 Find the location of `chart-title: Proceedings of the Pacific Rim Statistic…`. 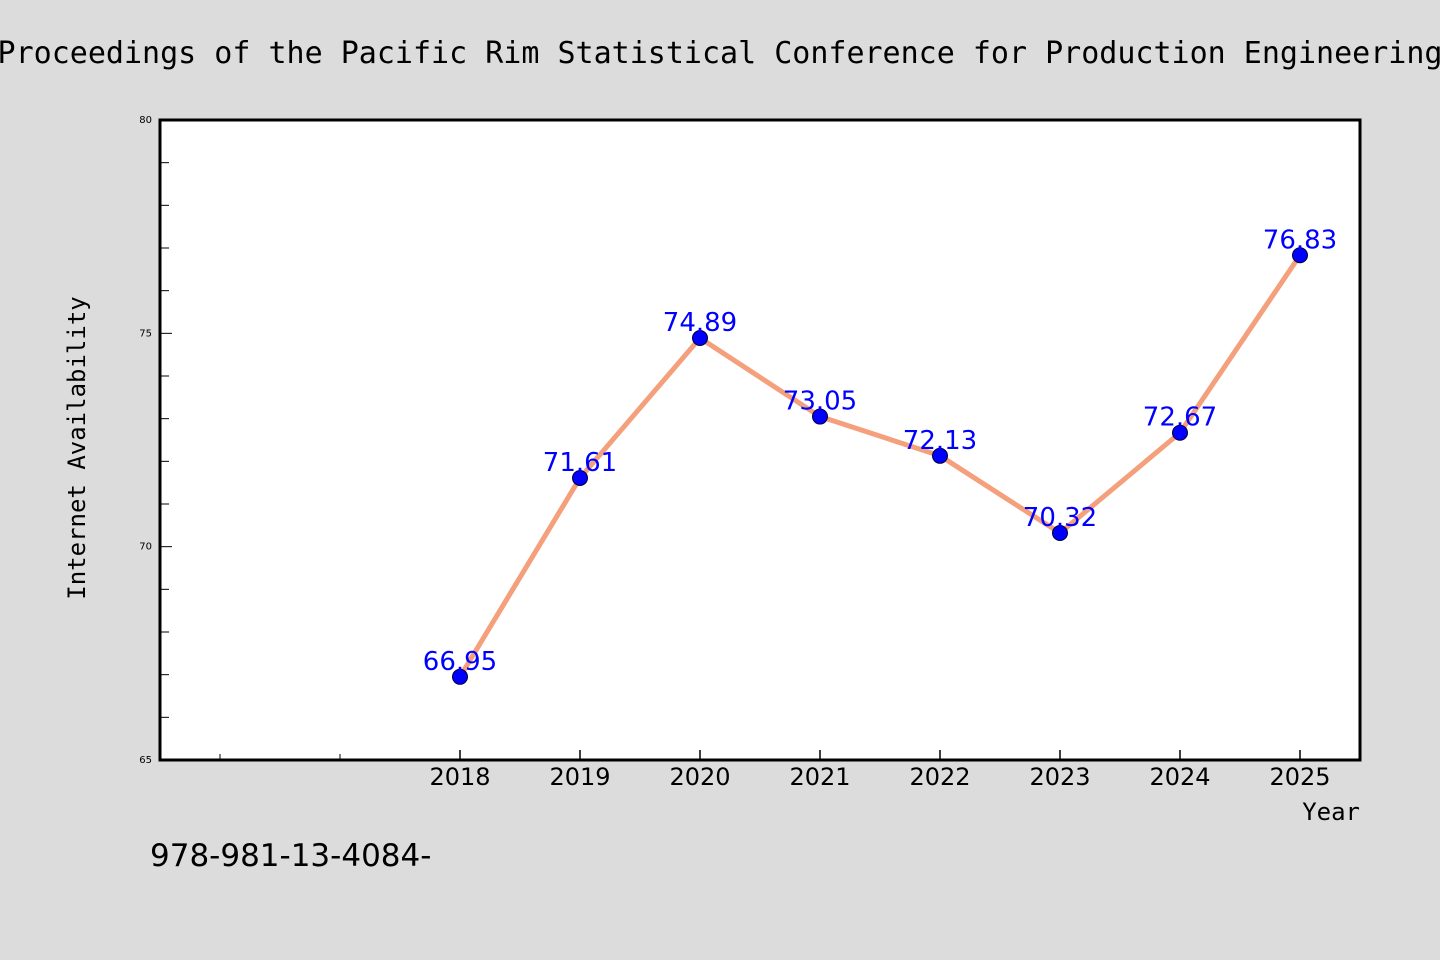

chart-title: Proceedings of the Pacific Rim Statistic… is located at coordinates (720, 53).